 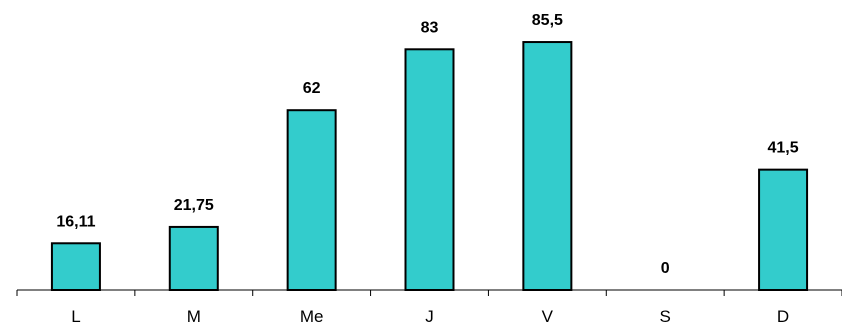 What do you see at coordinates (547, 166) in the screenshot?
I see `bar-v` at bounding box center [547, 166].